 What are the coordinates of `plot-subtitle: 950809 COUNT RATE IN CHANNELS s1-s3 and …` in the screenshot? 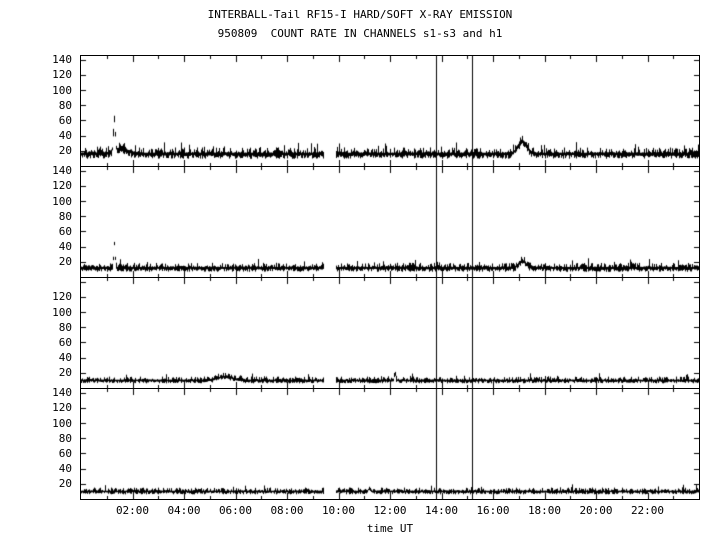 It's located at (360, 33).